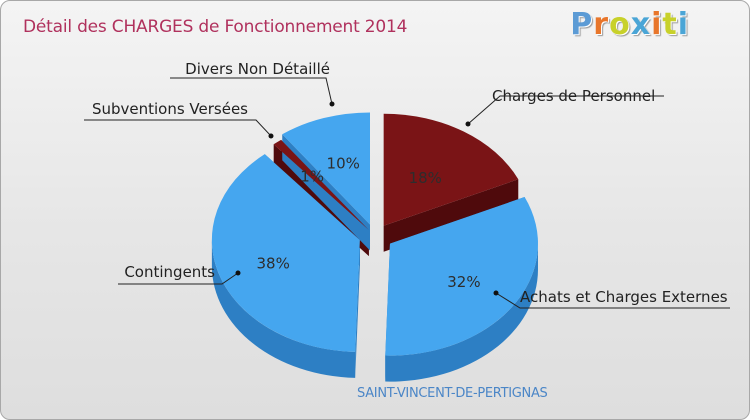 The width and height of the screenshot is (750, 420). What do you see at coordinates (257, 69) in the screenshot?
I see `slice-label: Divers Non Détaillé` at bounding box center [257, 69].